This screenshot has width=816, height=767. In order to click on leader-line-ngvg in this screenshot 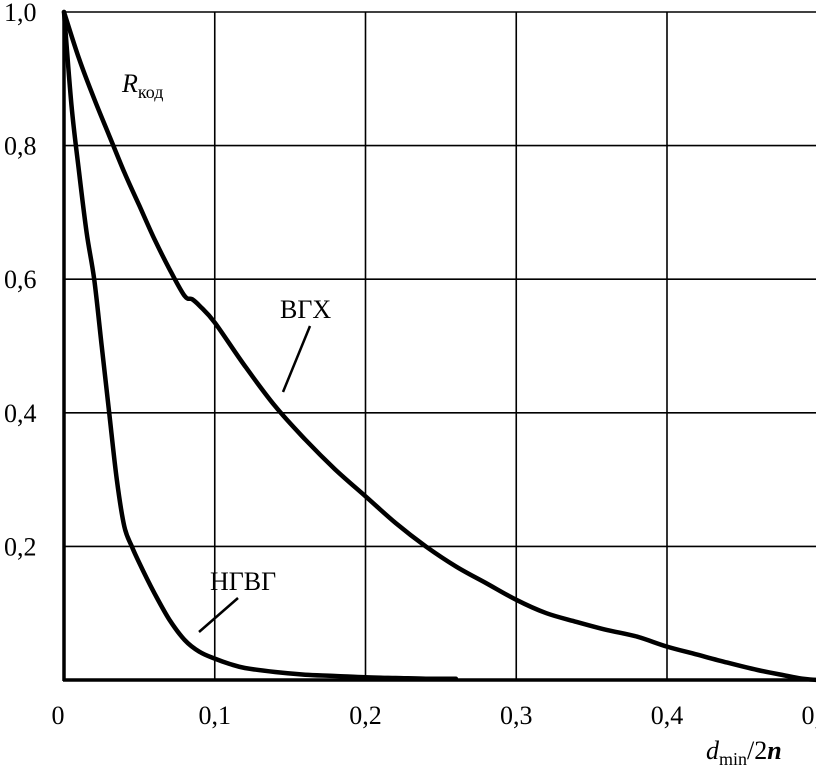, I will do `click(218, 615)`.